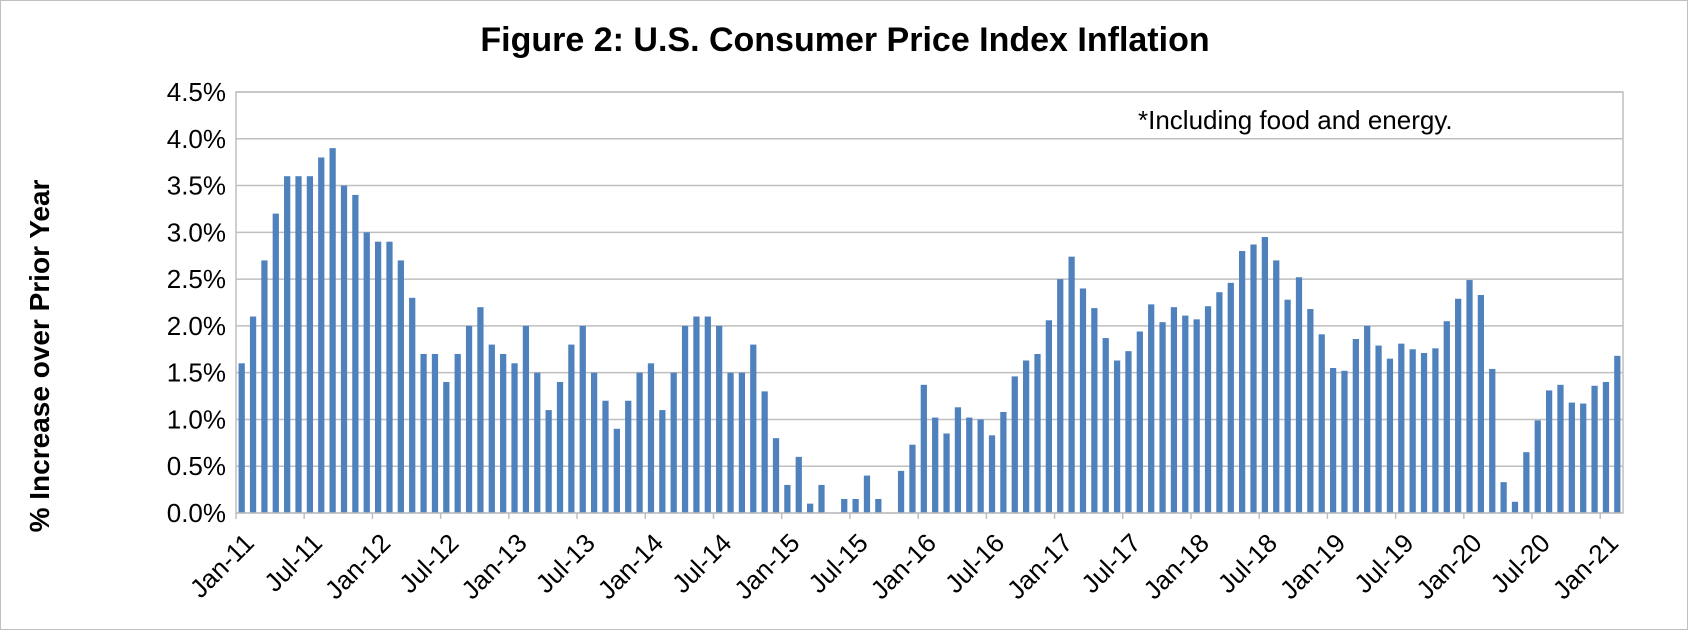 Image resolution: width=1690 pixels, height=632 pixels. I want to click on x-tick-label: Jan-15, so click(766, 566).